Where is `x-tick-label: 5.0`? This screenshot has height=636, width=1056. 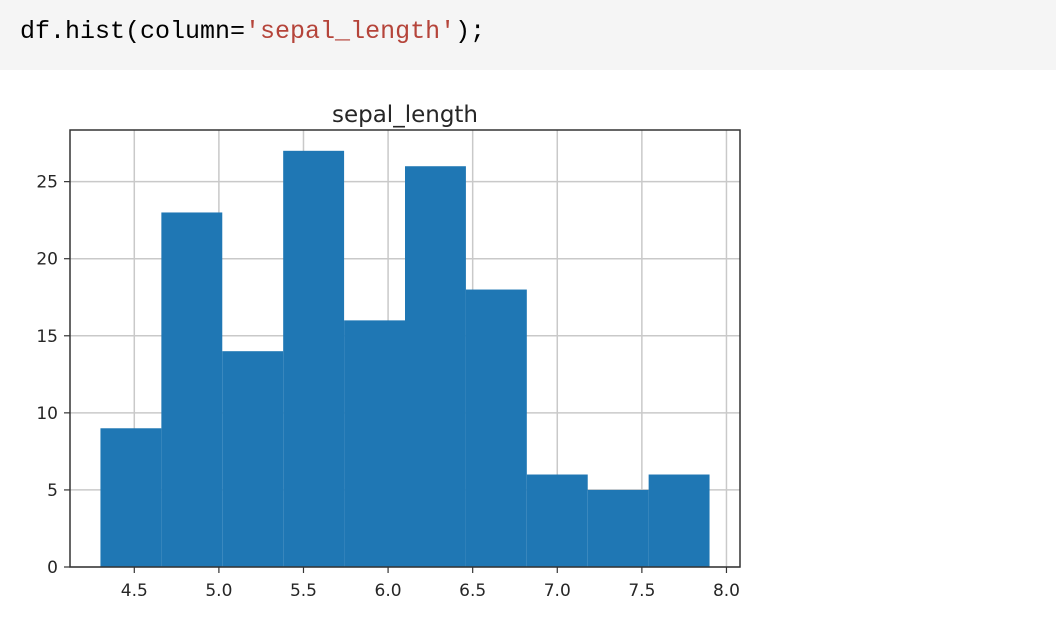 x-tick-label: 5.0 is located at coordinates (218, 591).